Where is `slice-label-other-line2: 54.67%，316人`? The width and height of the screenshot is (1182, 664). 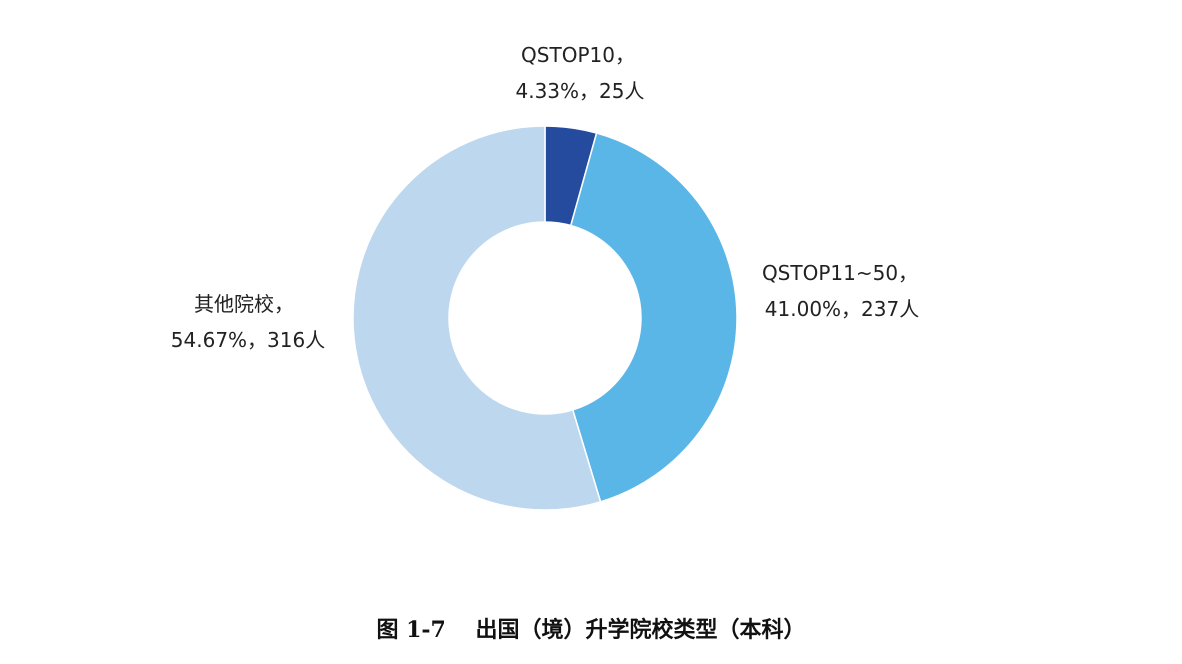
slice-label-other-line2: 54.67%，316人 is located at coordinates (248, 340).